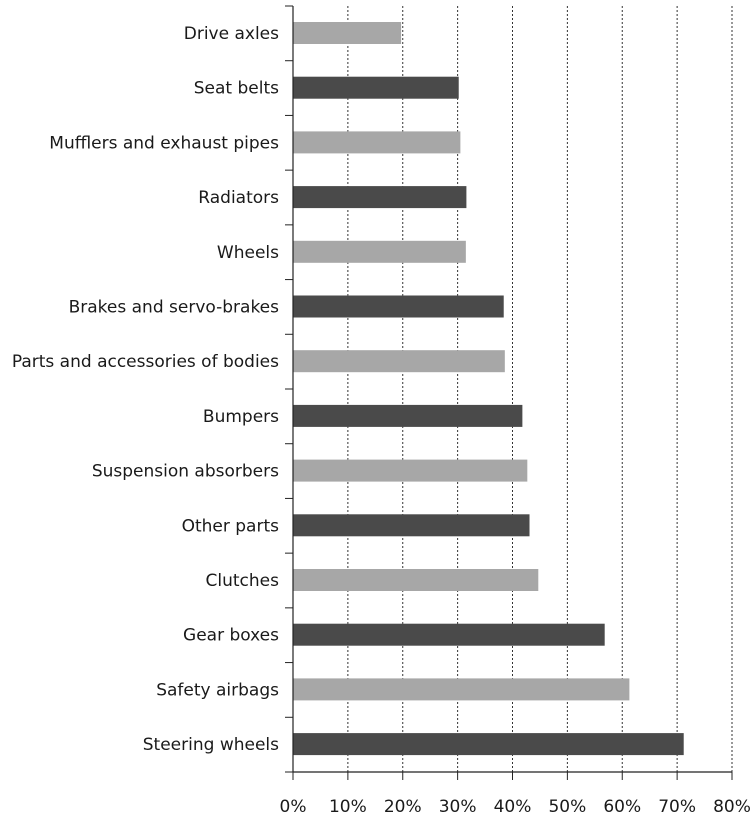  I want to click on category-label-0: Drive axles, so click(231, 34).